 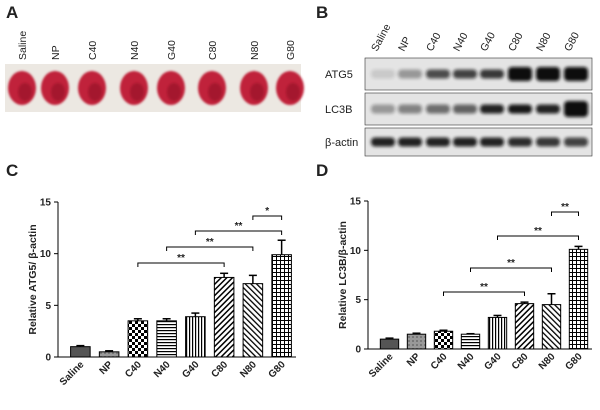 I want to click on x-tick-label: G80, so click(x=277, y=369).